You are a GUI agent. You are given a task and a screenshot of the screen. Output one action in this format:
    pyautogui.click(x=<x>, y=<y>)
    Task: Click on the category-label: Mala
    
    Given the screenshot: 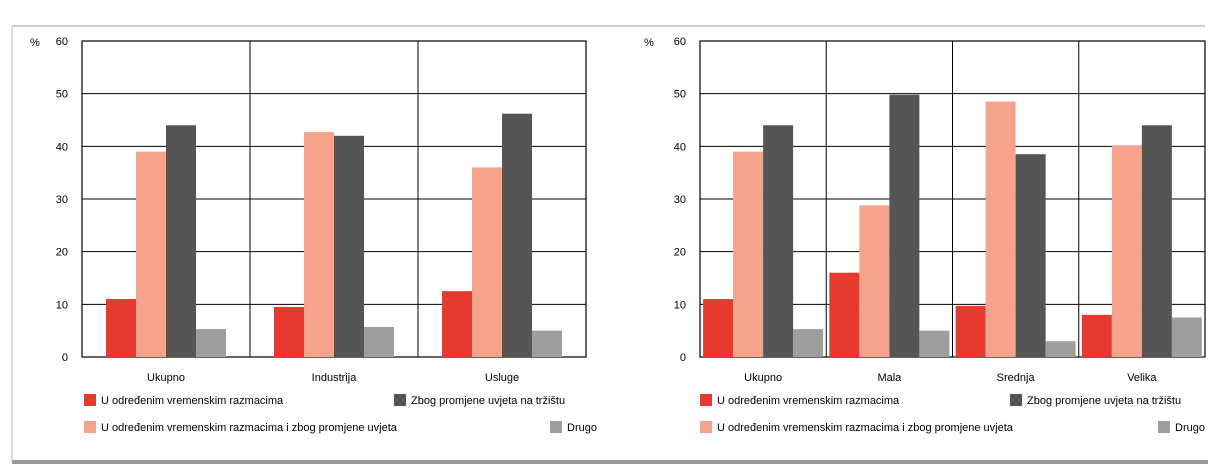 What is the action you would take?
    pyautogui.click(x=889, y=378)
    